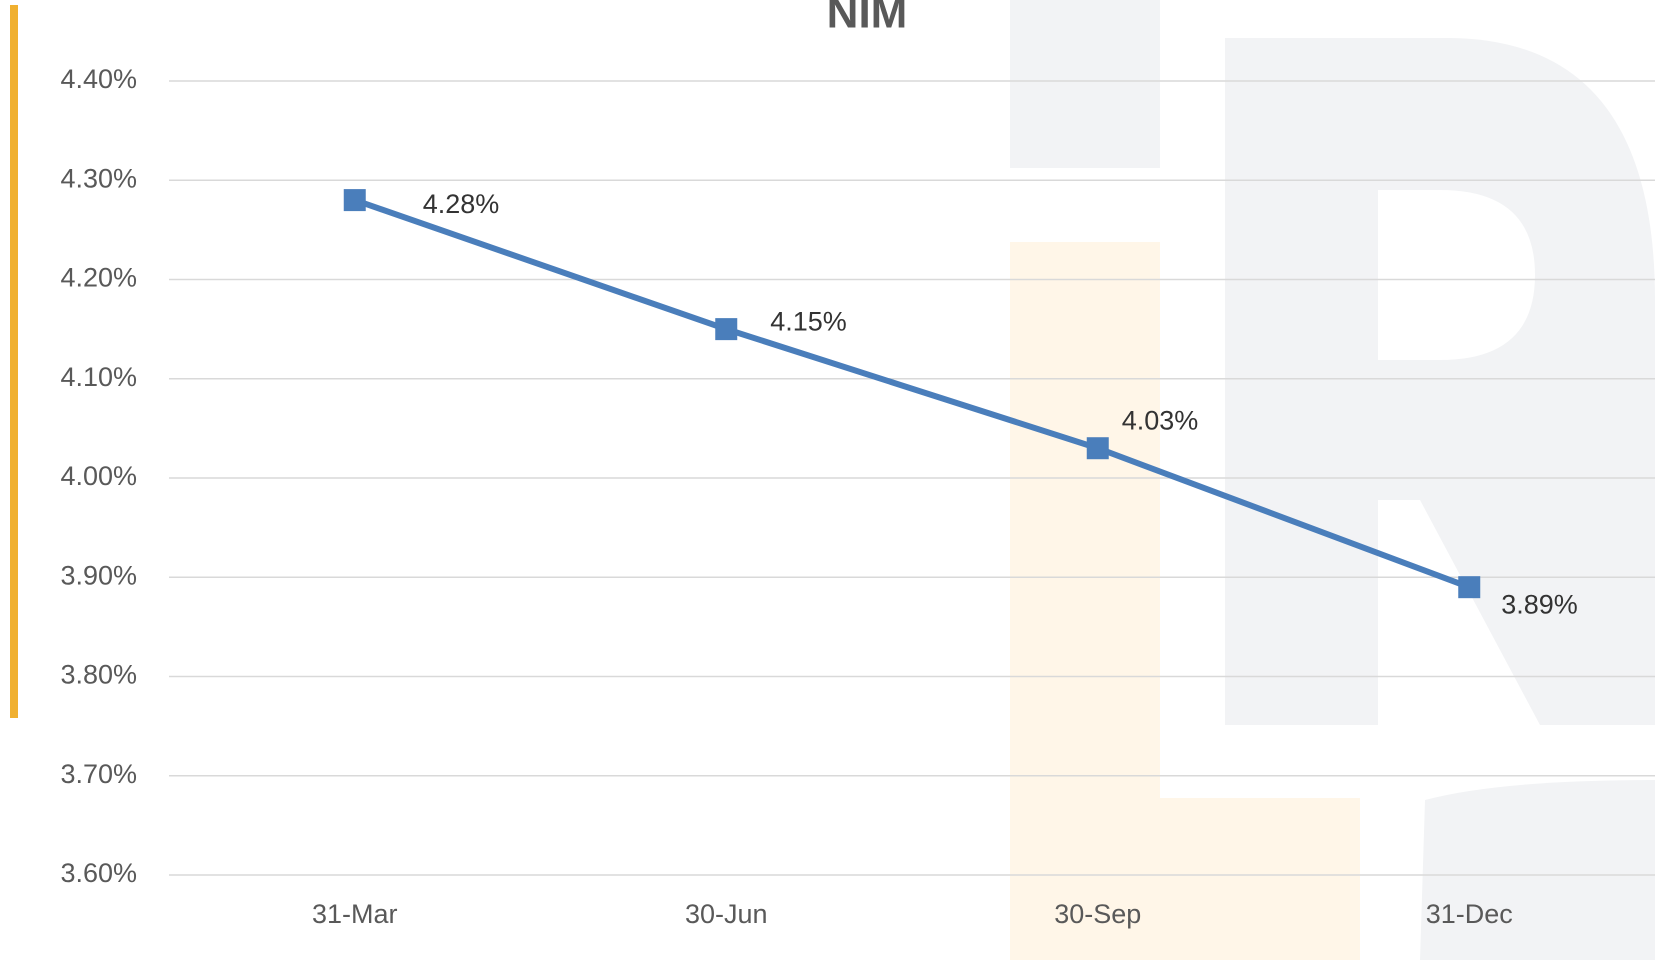 This screenshot has height=960, width=1655. What do you see at coordinates (98, 675) in the screenshot?
I see `y-tick-label: 3.80%` at bounding box center [98, 675].